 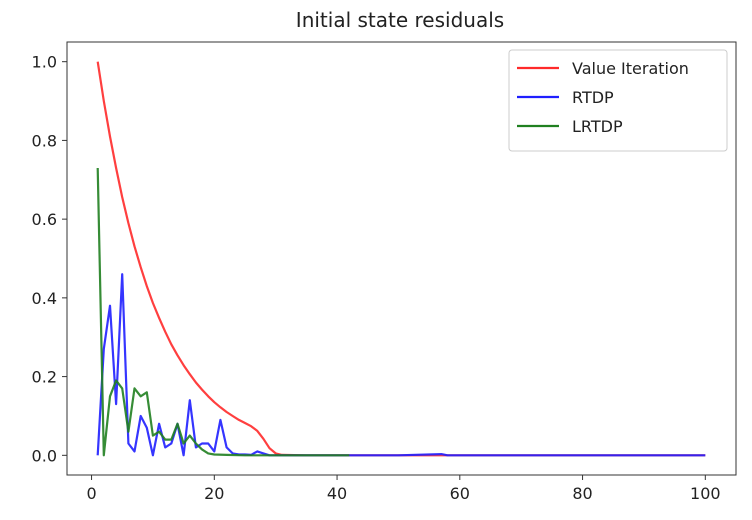 I want to click on y-tick-label: 0.8, so click(x=44, y=140).